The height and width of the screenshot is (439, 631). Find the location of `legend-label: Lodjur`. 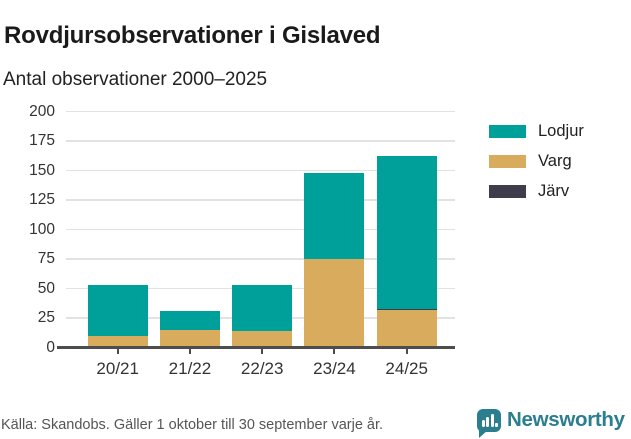

legend-label: Lodjur is located at coordinates (561, 131).